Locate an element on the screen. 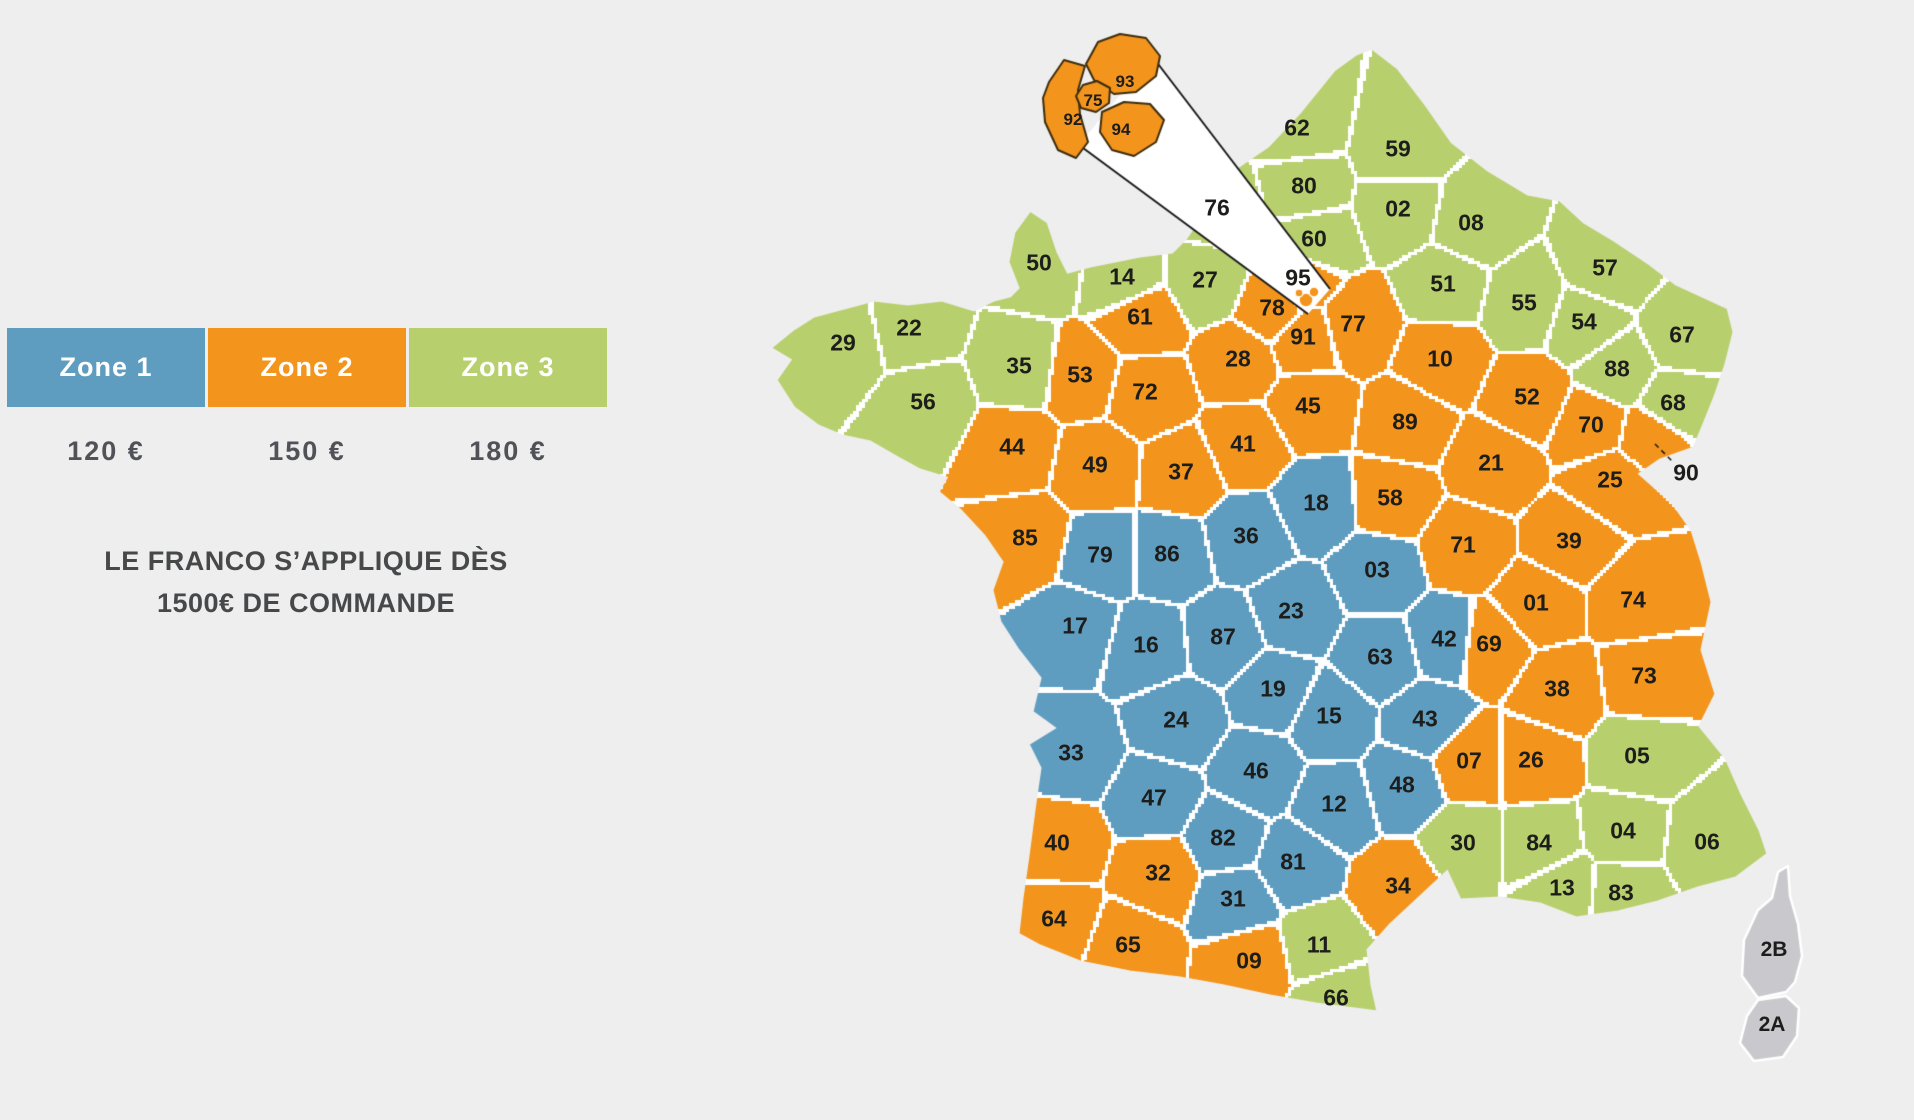  zone-1-label: Zone 1 is located at coordinates (106, 367).